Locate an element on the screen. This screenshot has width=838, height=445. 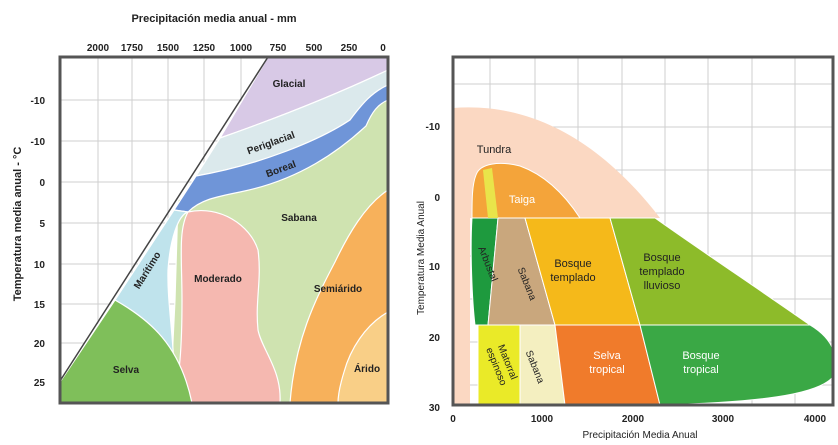
label-moderado: Moderado is located at coordinates (218, 279).